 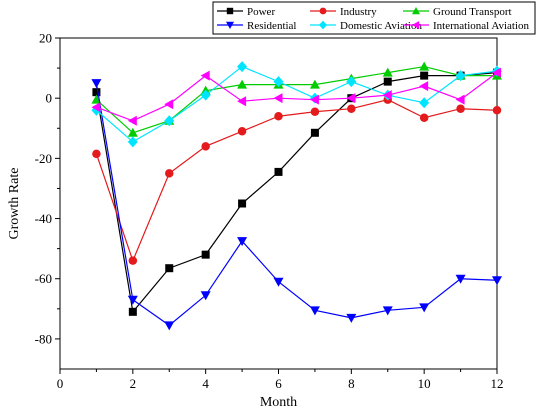 I want to click on legend-item: Domestic Aviation, so click(x=366, y=26).